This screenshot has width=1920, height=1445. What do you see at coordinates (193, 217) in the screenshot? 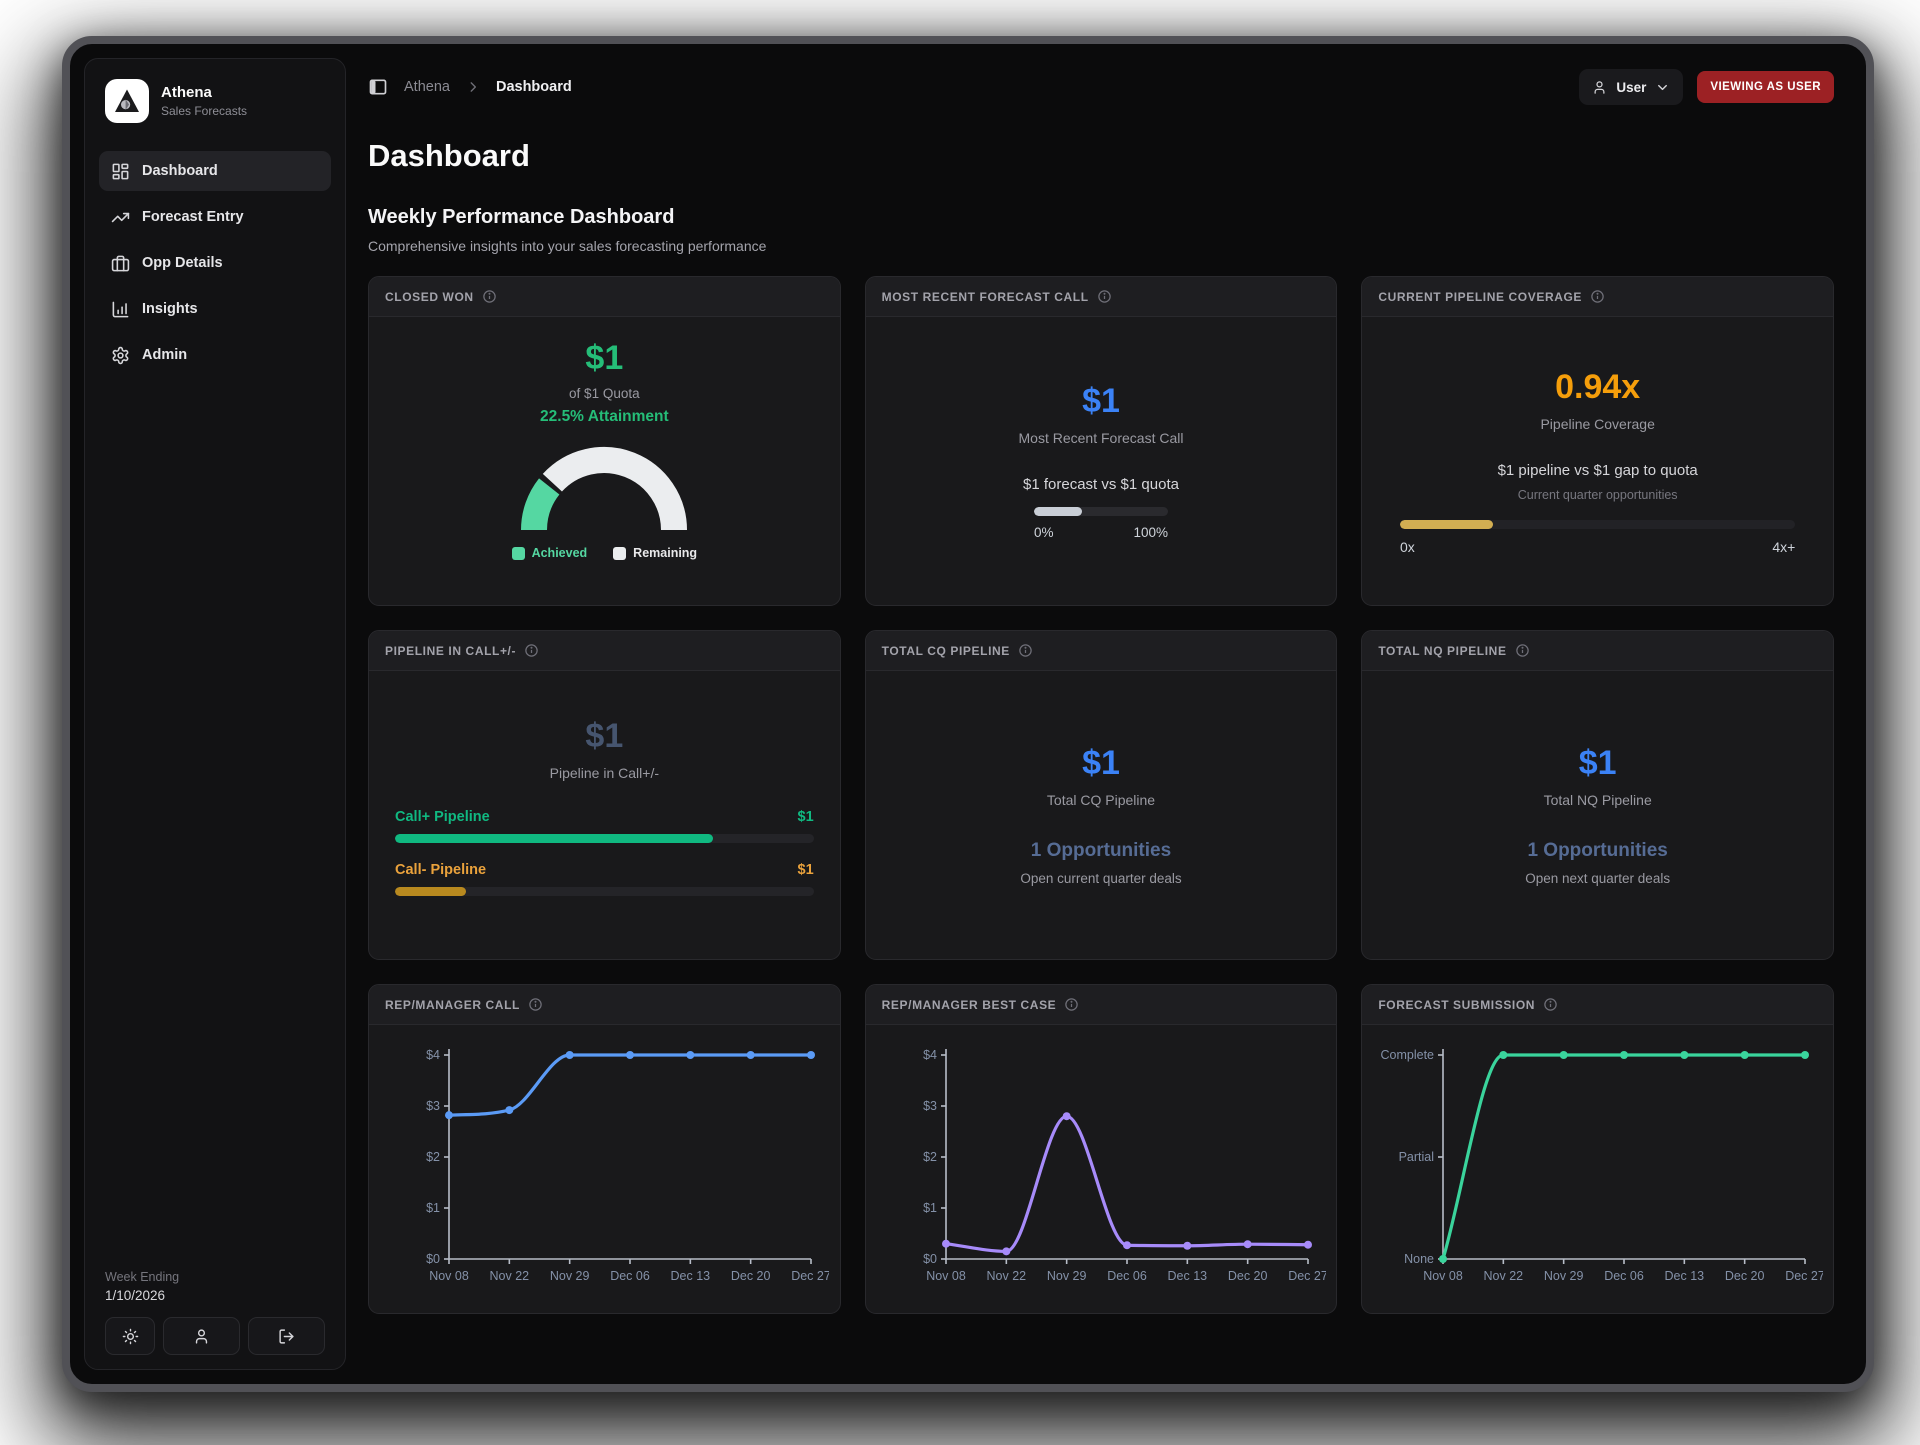
I see `sidebar-item-label: Forecast Entry` at bounding box center [193, 217].